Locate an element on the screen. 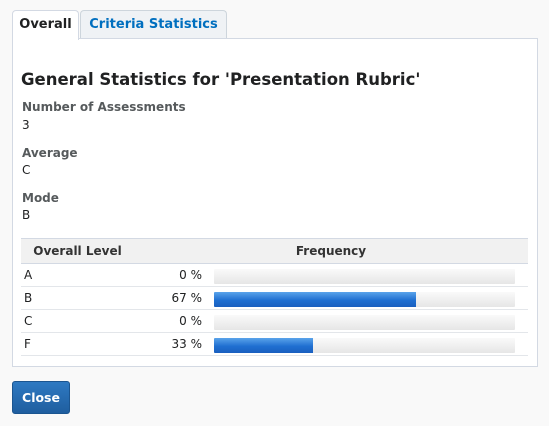 The width and height of the screenshot is (549, 426). average-label: Average is located at coordinates (50, 153).